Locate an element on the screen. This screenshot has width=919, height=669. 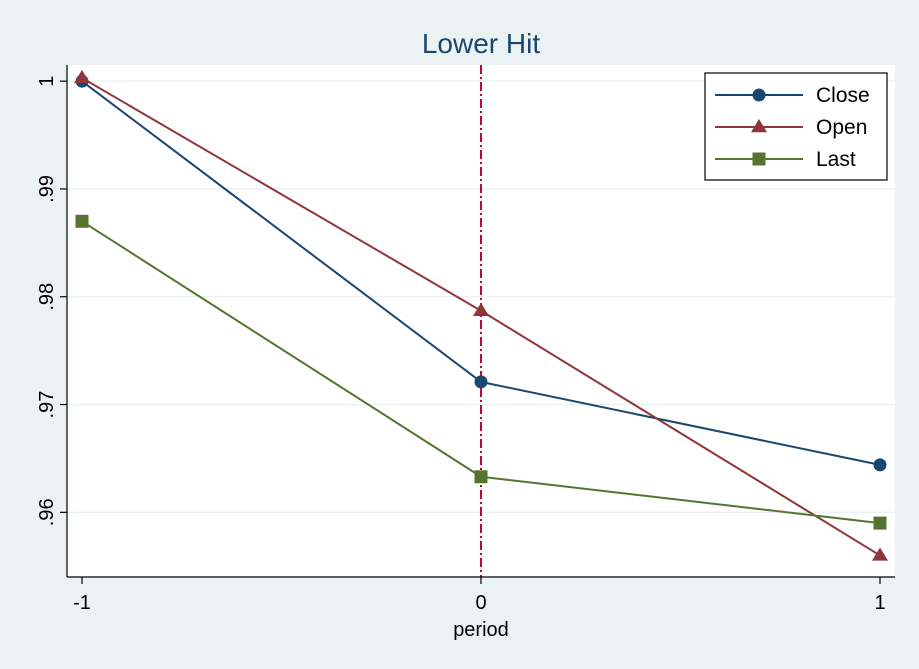
chart-title: Lower Hit is located at coordinates (481, 43).